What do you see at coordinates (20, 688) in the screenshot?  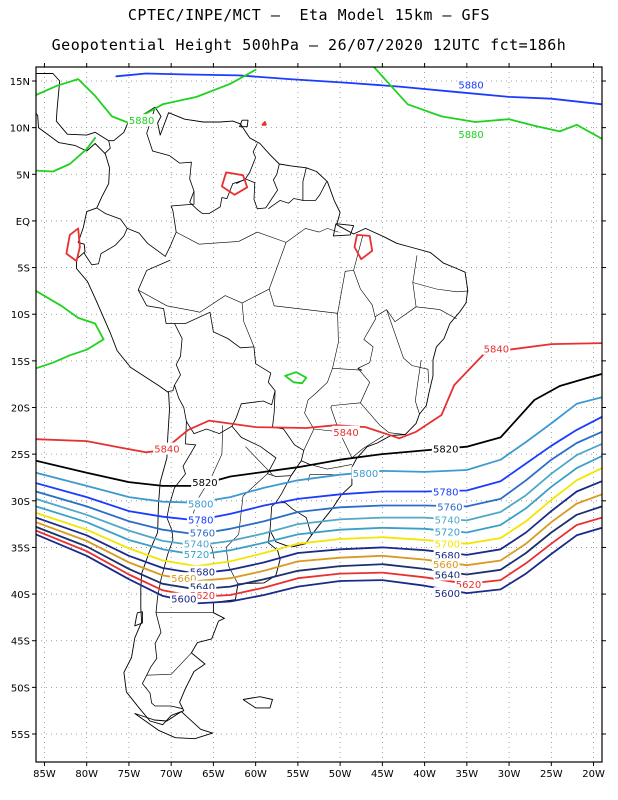 I see `lat-tick-label: 50S` at bounding box center [20, 688].